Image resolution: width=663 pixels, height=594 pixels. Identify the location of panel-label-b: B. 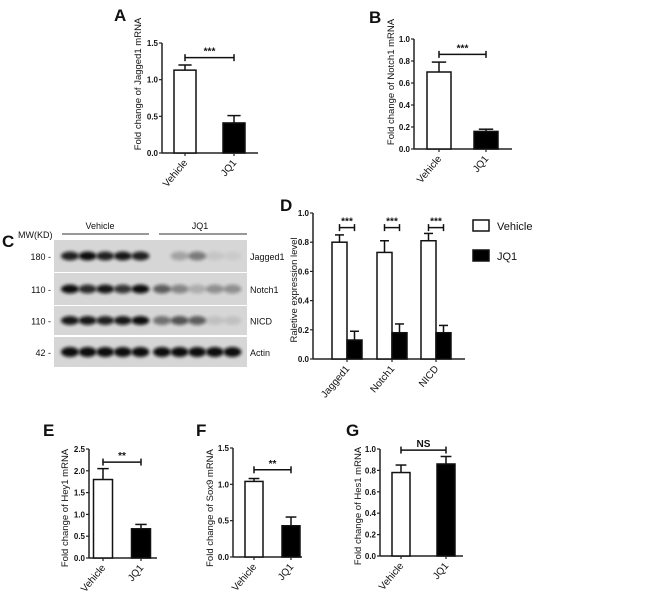
(375, 17).